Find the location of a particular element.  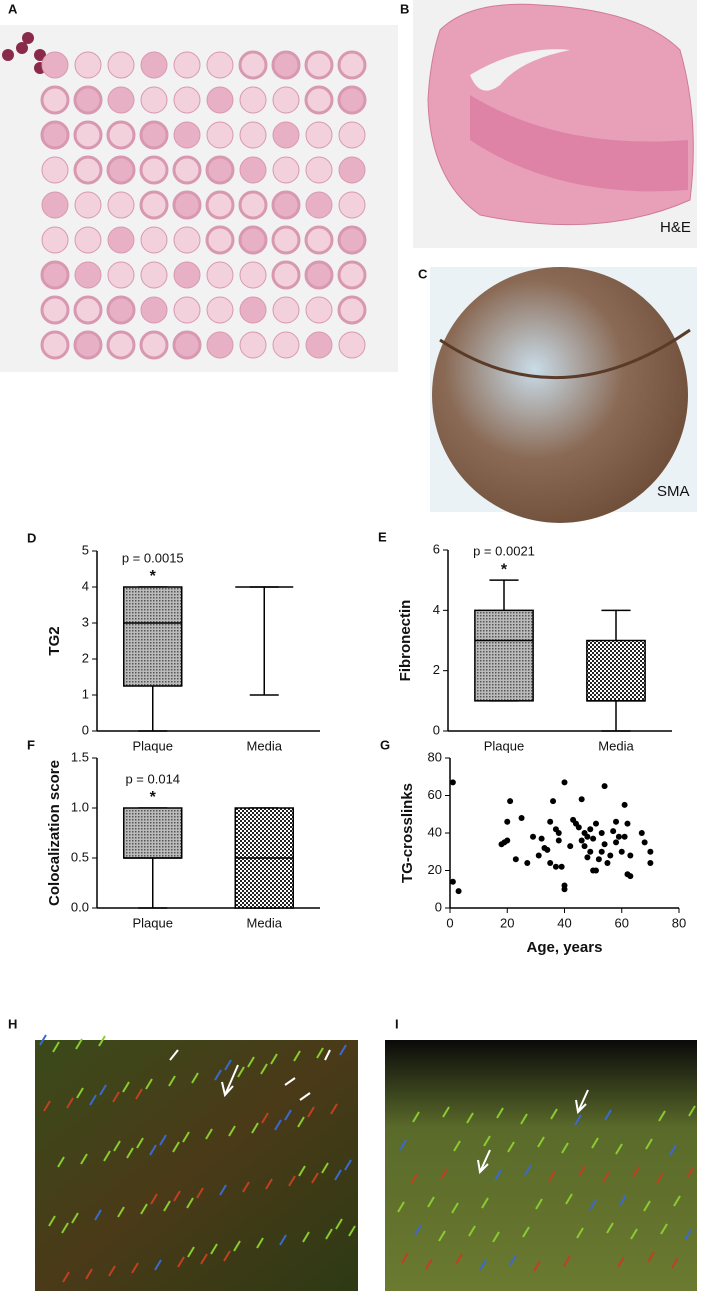

y-axis-label: Colocalization score is located at coordinates (54, 833).